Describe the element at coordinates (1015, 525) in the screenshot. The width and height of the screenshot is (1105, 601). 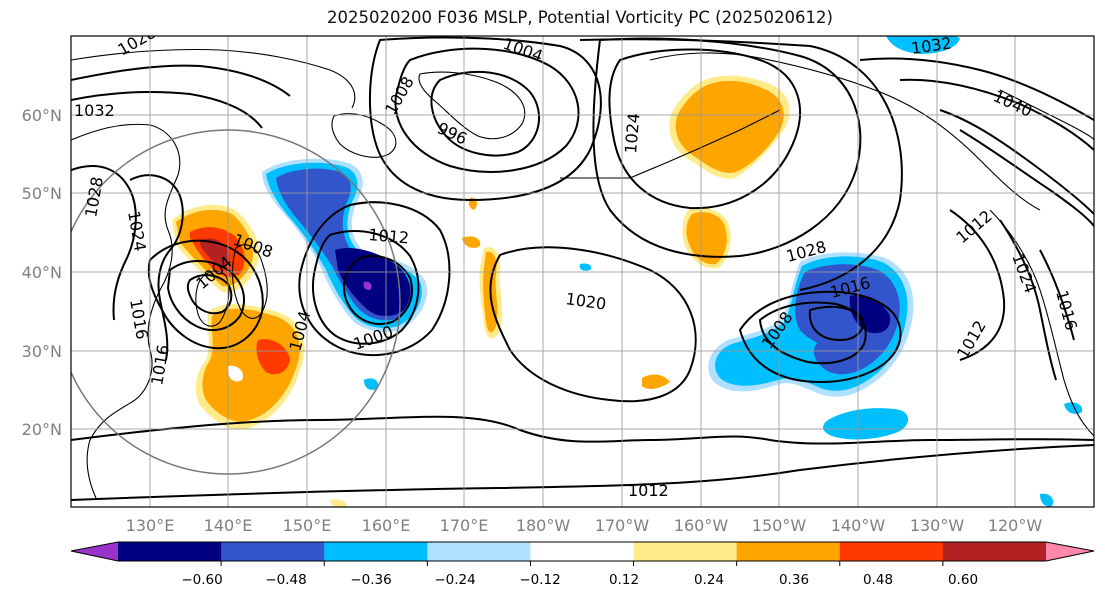
I see `lon-label: 120°W` at that location.